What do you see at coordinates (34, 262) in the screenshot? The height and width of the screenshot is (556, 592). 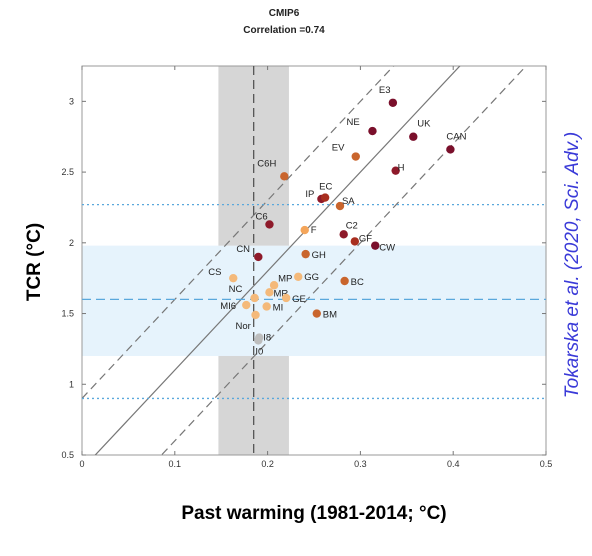 I see `y-axis-label: TCR (°C)` at bounding box center [34, 262].